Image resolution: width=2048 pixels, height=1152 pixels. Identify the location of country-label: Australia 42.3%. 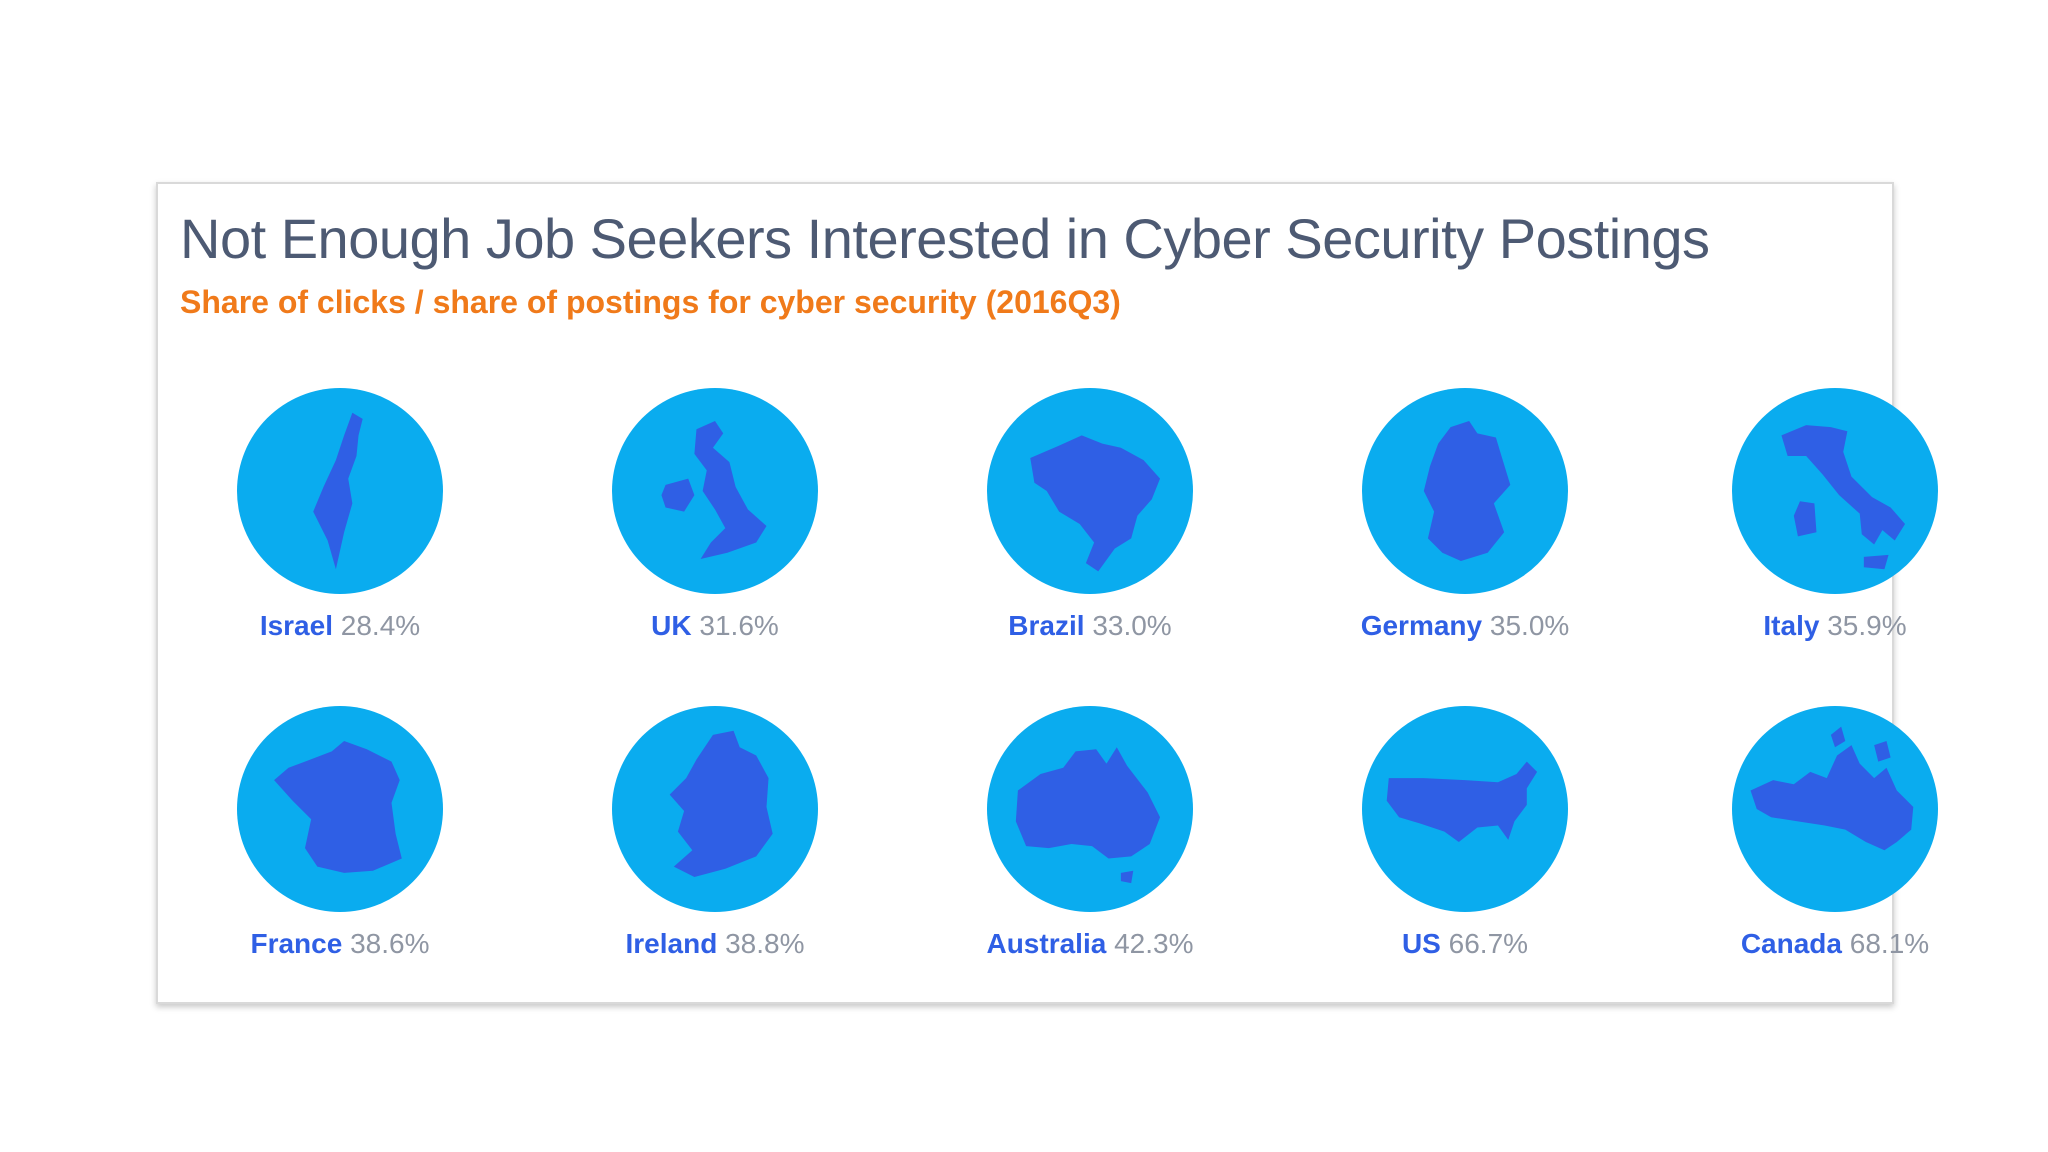
(1090, 944).